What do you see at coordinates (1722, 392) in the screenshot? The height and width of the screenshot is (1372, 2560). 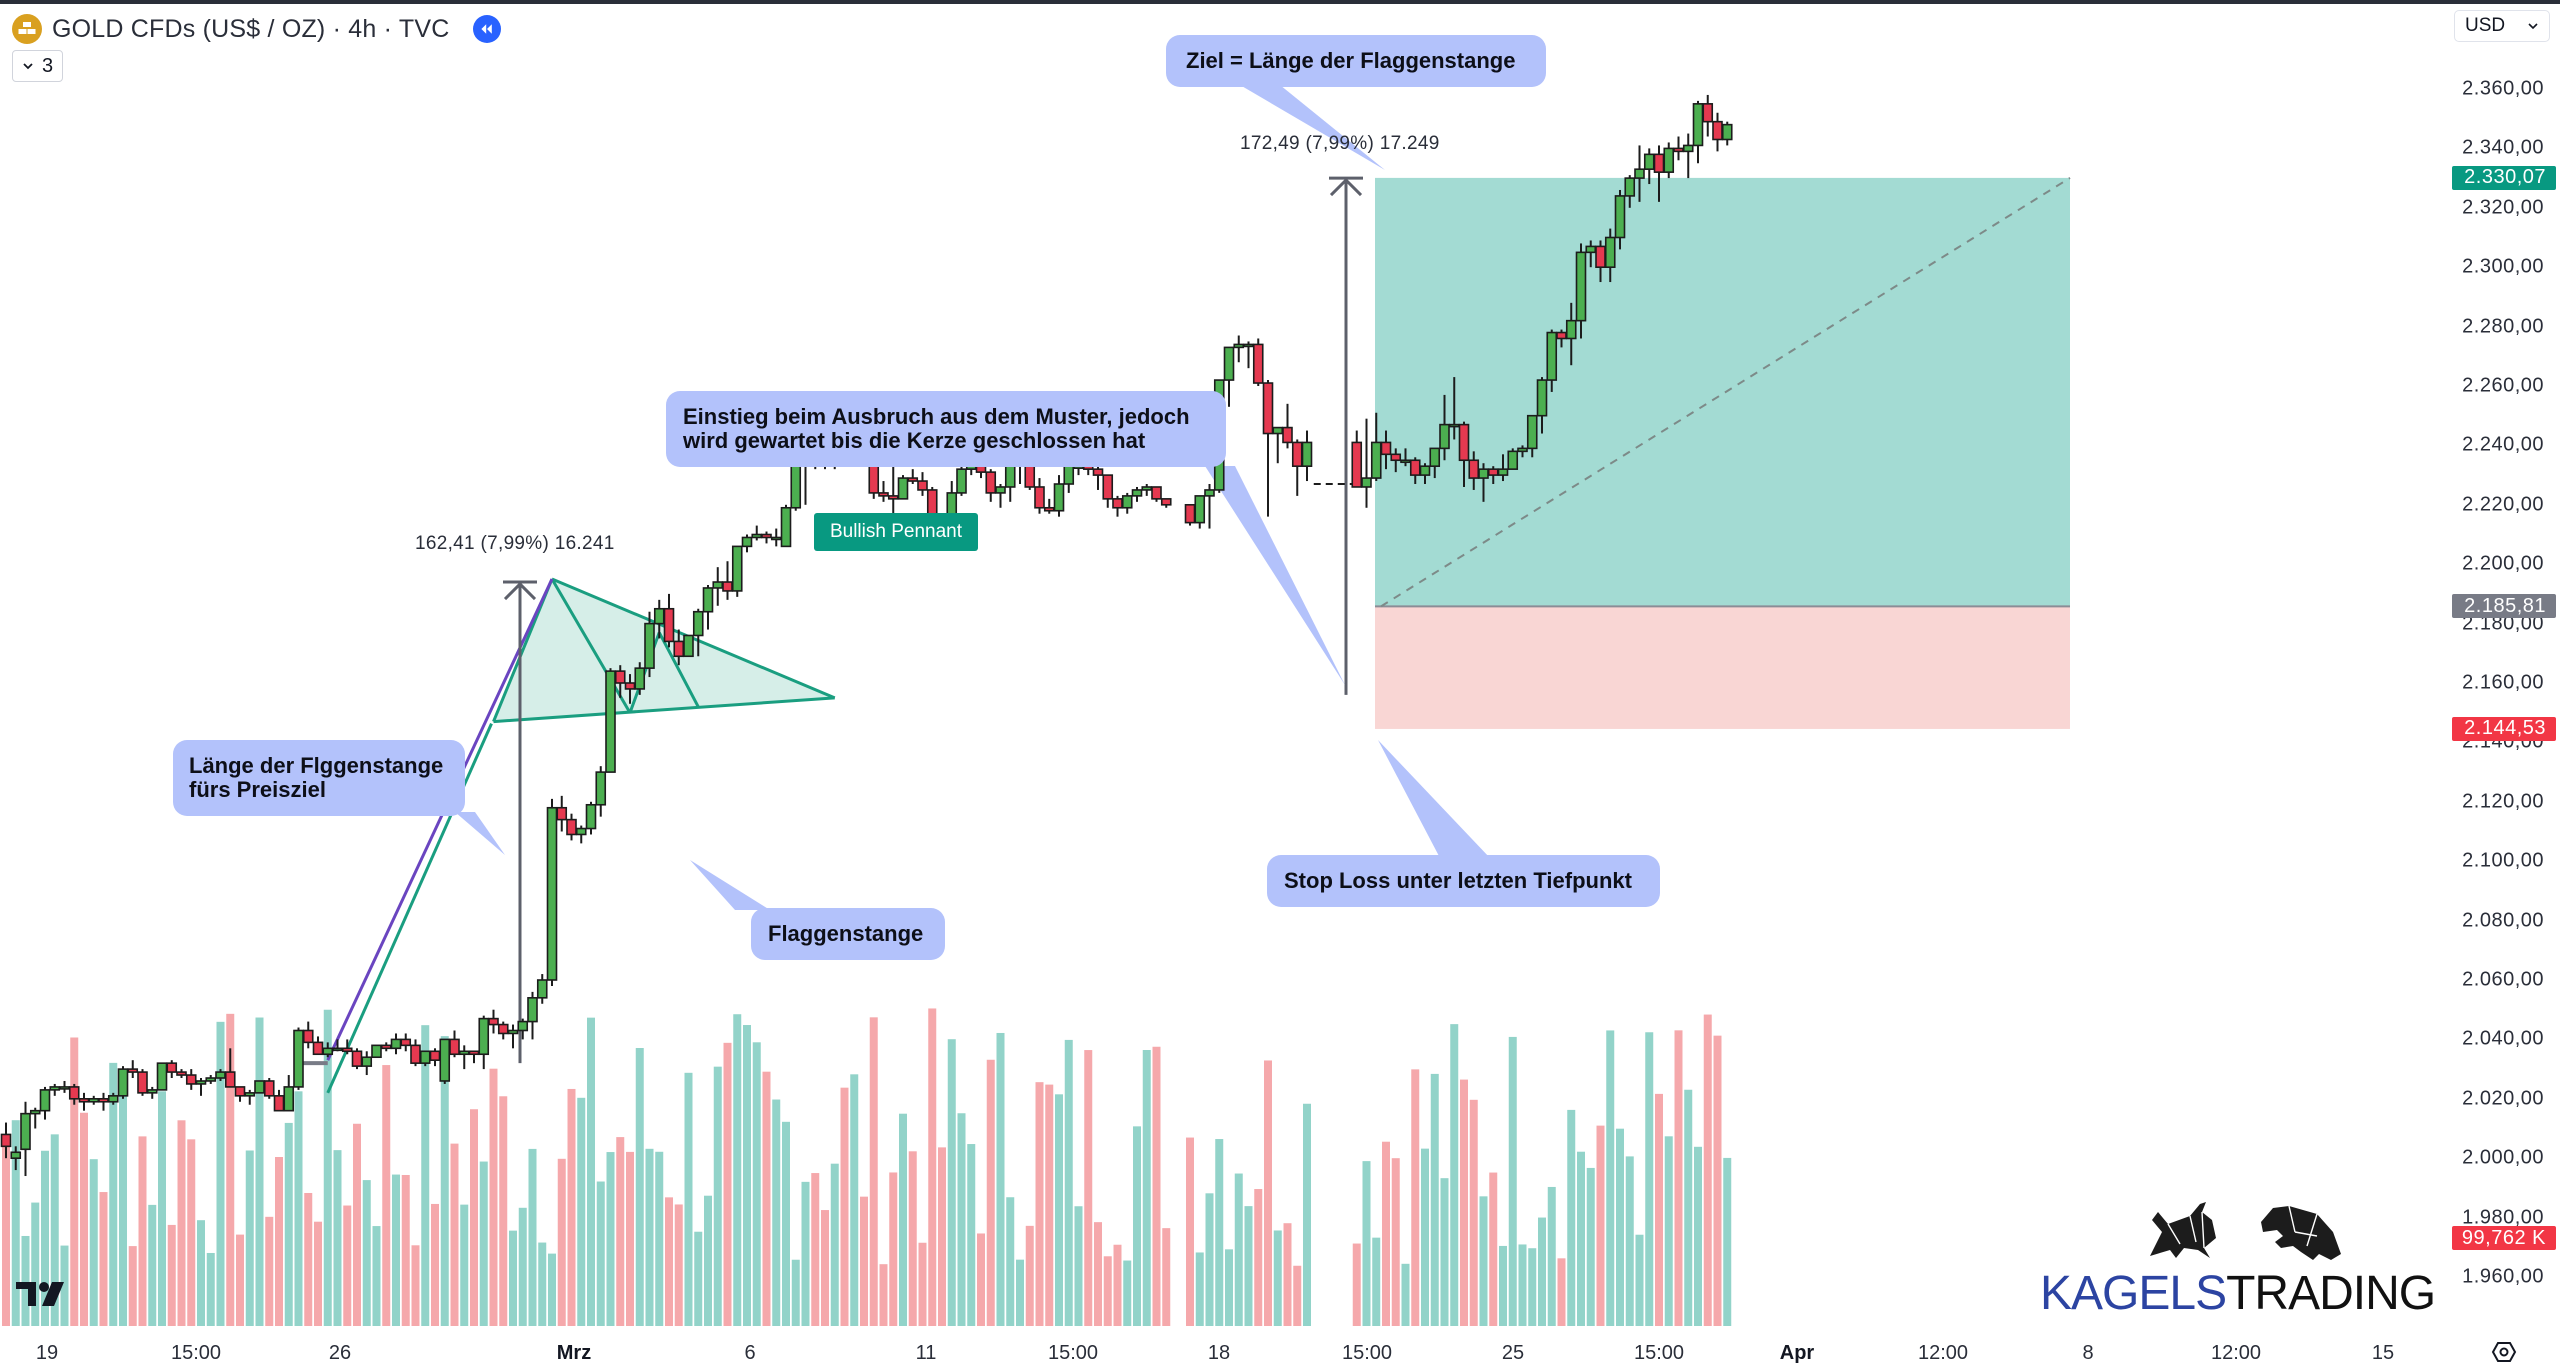 I see `target-zone` at bounding box center [1722, 392].